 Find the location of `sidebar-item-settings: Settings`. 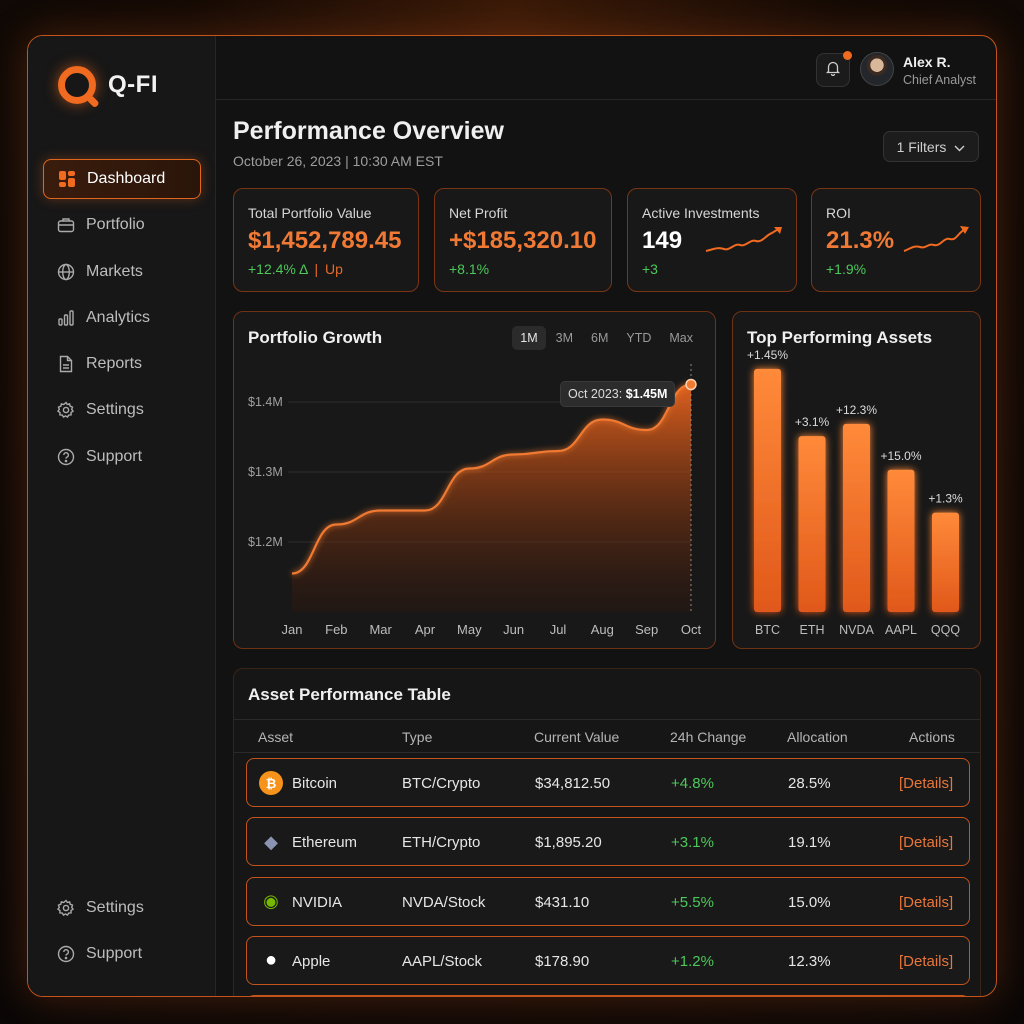

sidebar-item-settings: Settings is located at coordinates (122, 410).